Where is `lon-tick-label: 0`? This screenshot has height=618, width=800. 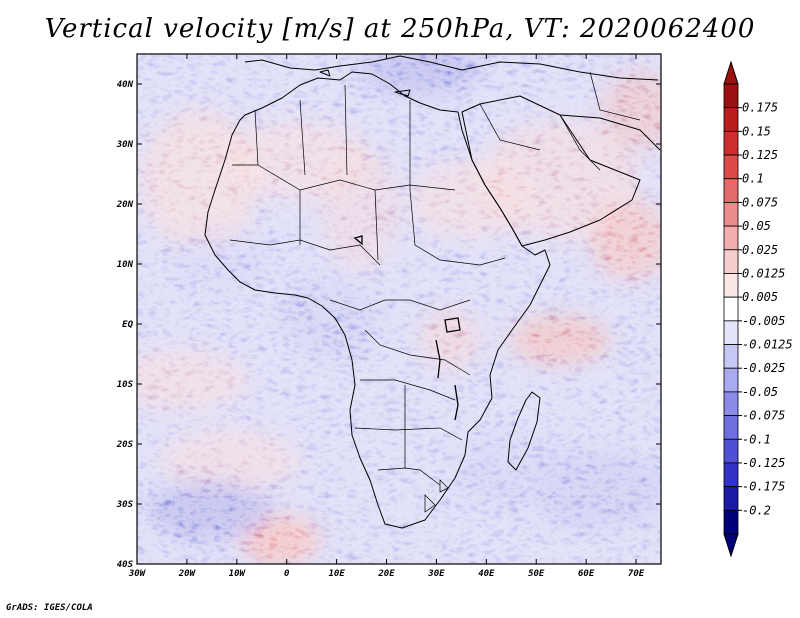 lon-tick-label: 0 is located at coordinates (287, 574).